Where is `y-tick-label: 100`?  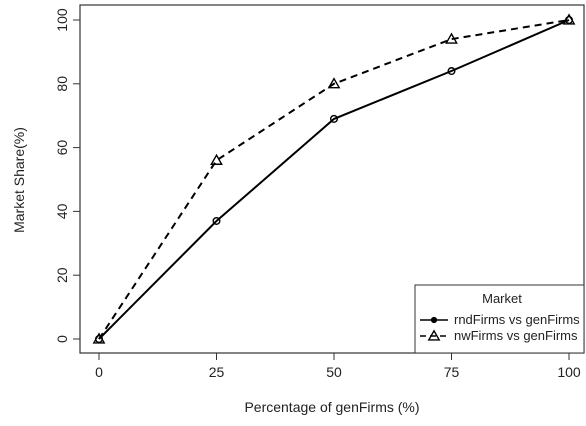
y-tick-label: 100 is located at coordinates (62, 20).